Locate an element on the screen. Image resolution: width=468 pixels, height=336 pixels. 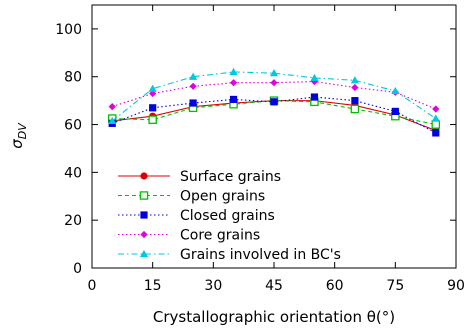
y-tick-label: 40 is located at coordinates (73, 173).